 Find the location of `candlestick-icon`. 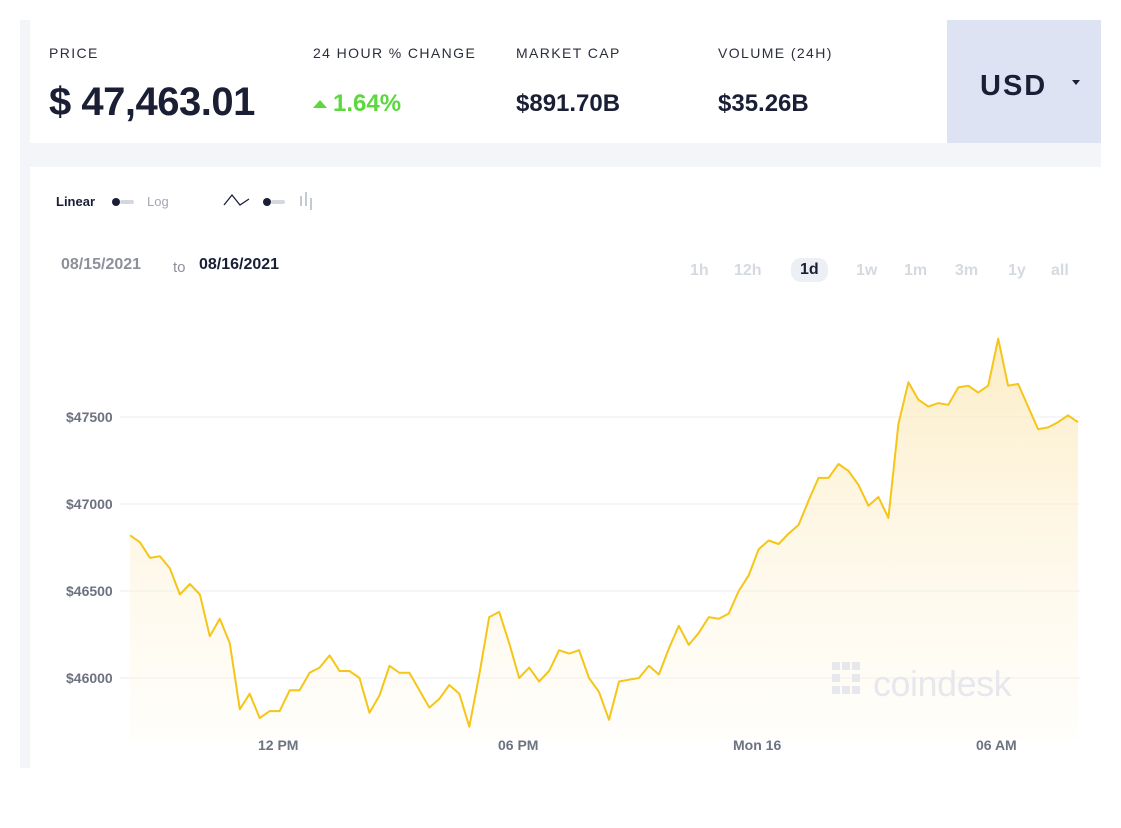

candlestick-icon is located at coordinates (307, 201).